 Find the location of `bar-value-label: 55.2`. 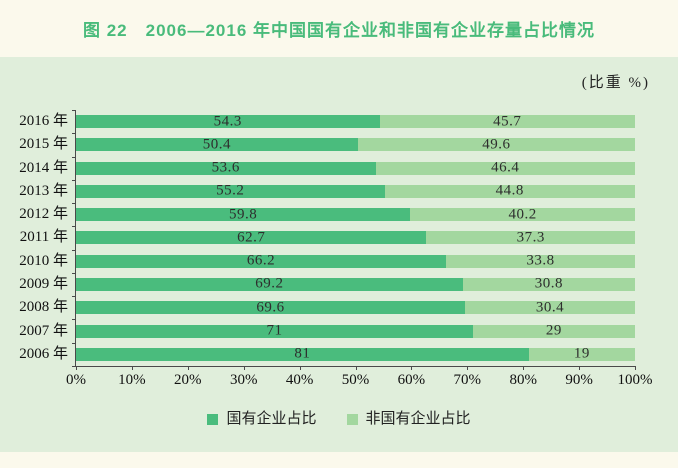

bar-value-label: 55.2 is located at coordinates (230, 190).